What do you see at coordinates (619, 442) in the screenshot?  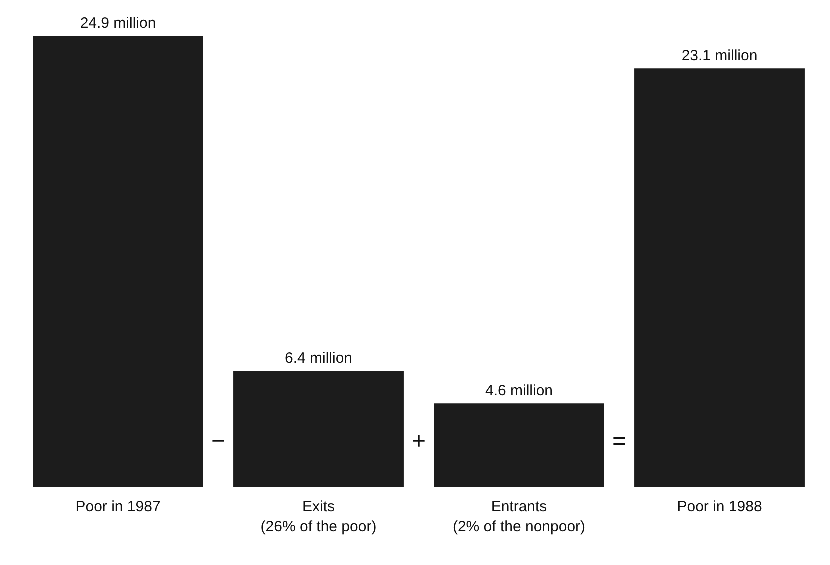 I see `annotation: =` at bounding box center [619, 442].